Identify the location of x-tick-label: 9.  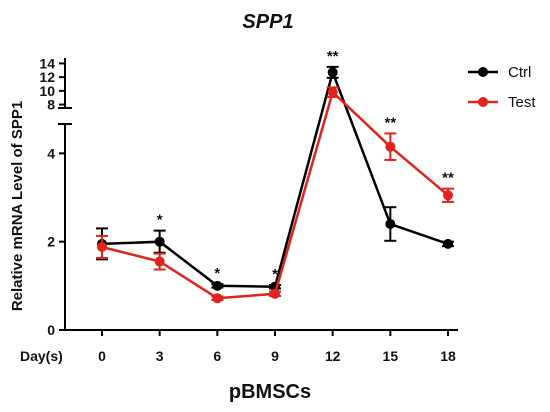
(275, 356).